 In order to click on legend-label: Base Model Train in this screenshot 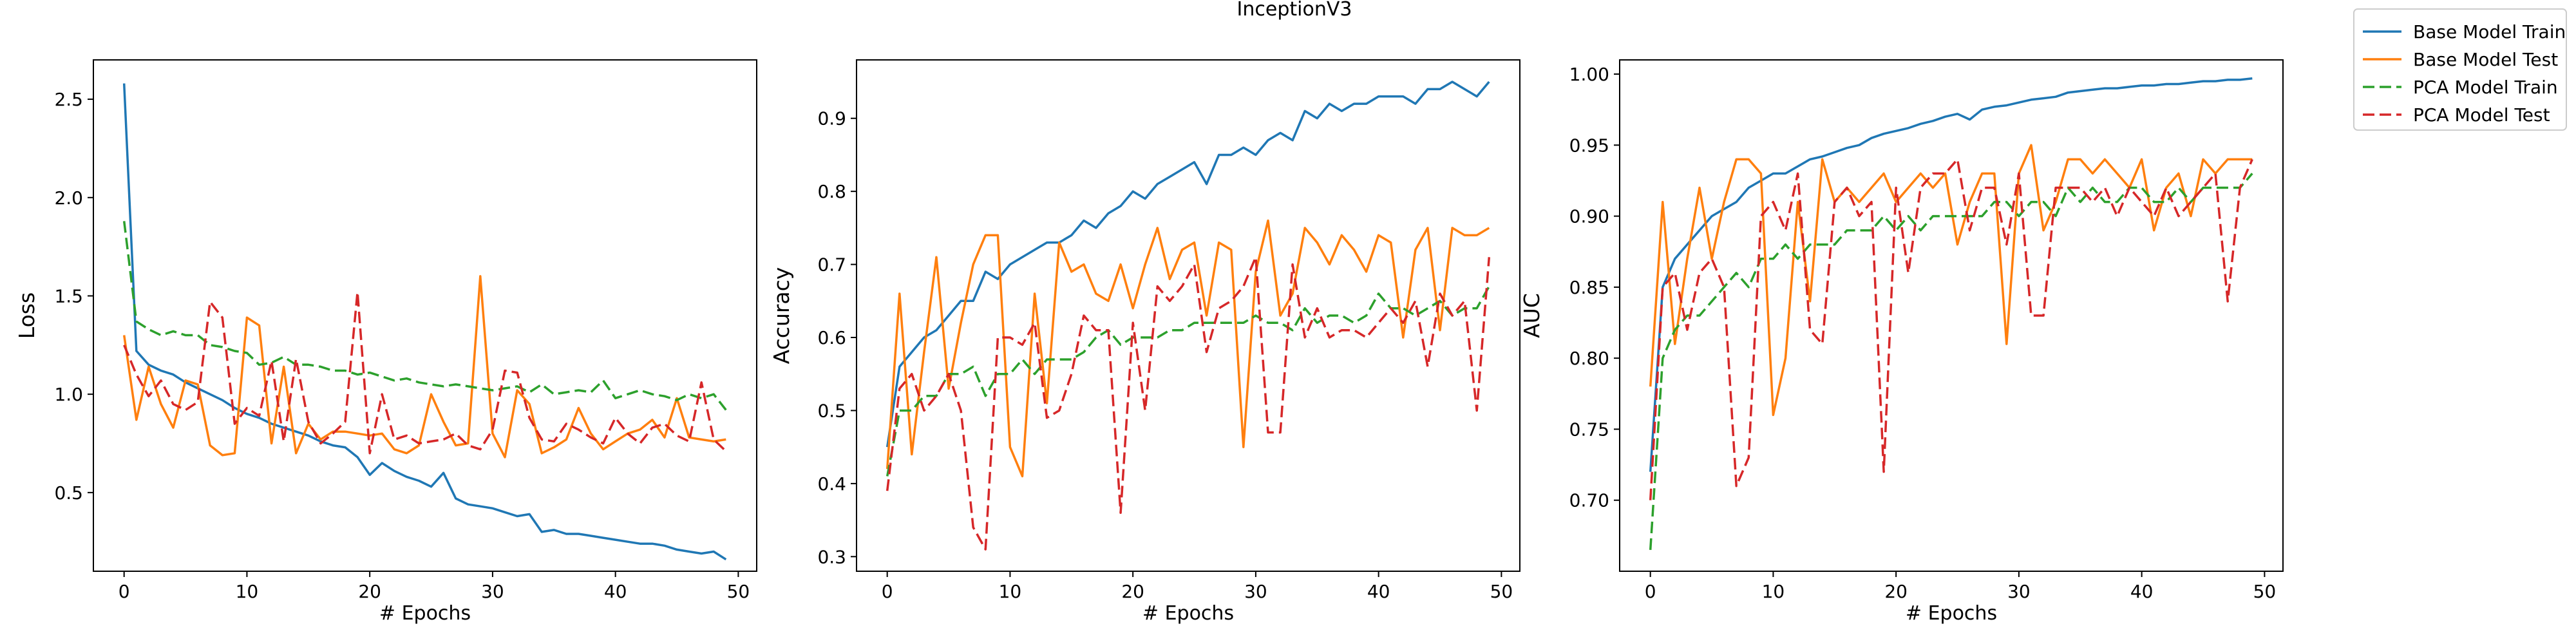, I will do `click(2489, 32)`.